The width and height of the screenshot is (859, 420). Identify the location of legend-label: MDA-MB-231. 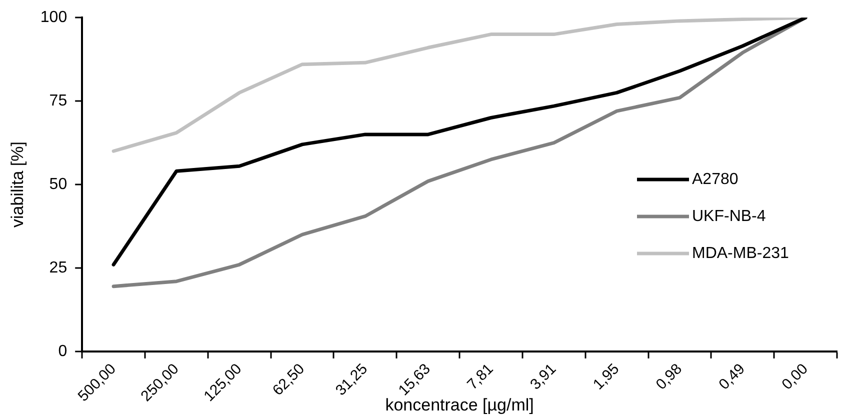
(741, 253).